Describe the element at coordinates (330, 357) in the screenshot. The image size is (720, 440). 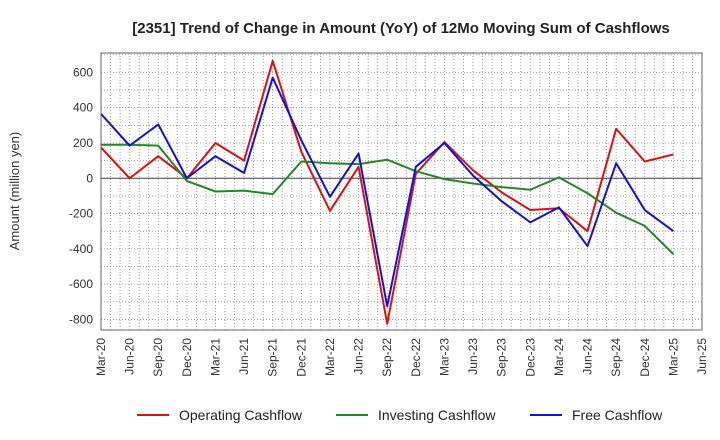
I see `x-tick-label: Mar-22` at that location.